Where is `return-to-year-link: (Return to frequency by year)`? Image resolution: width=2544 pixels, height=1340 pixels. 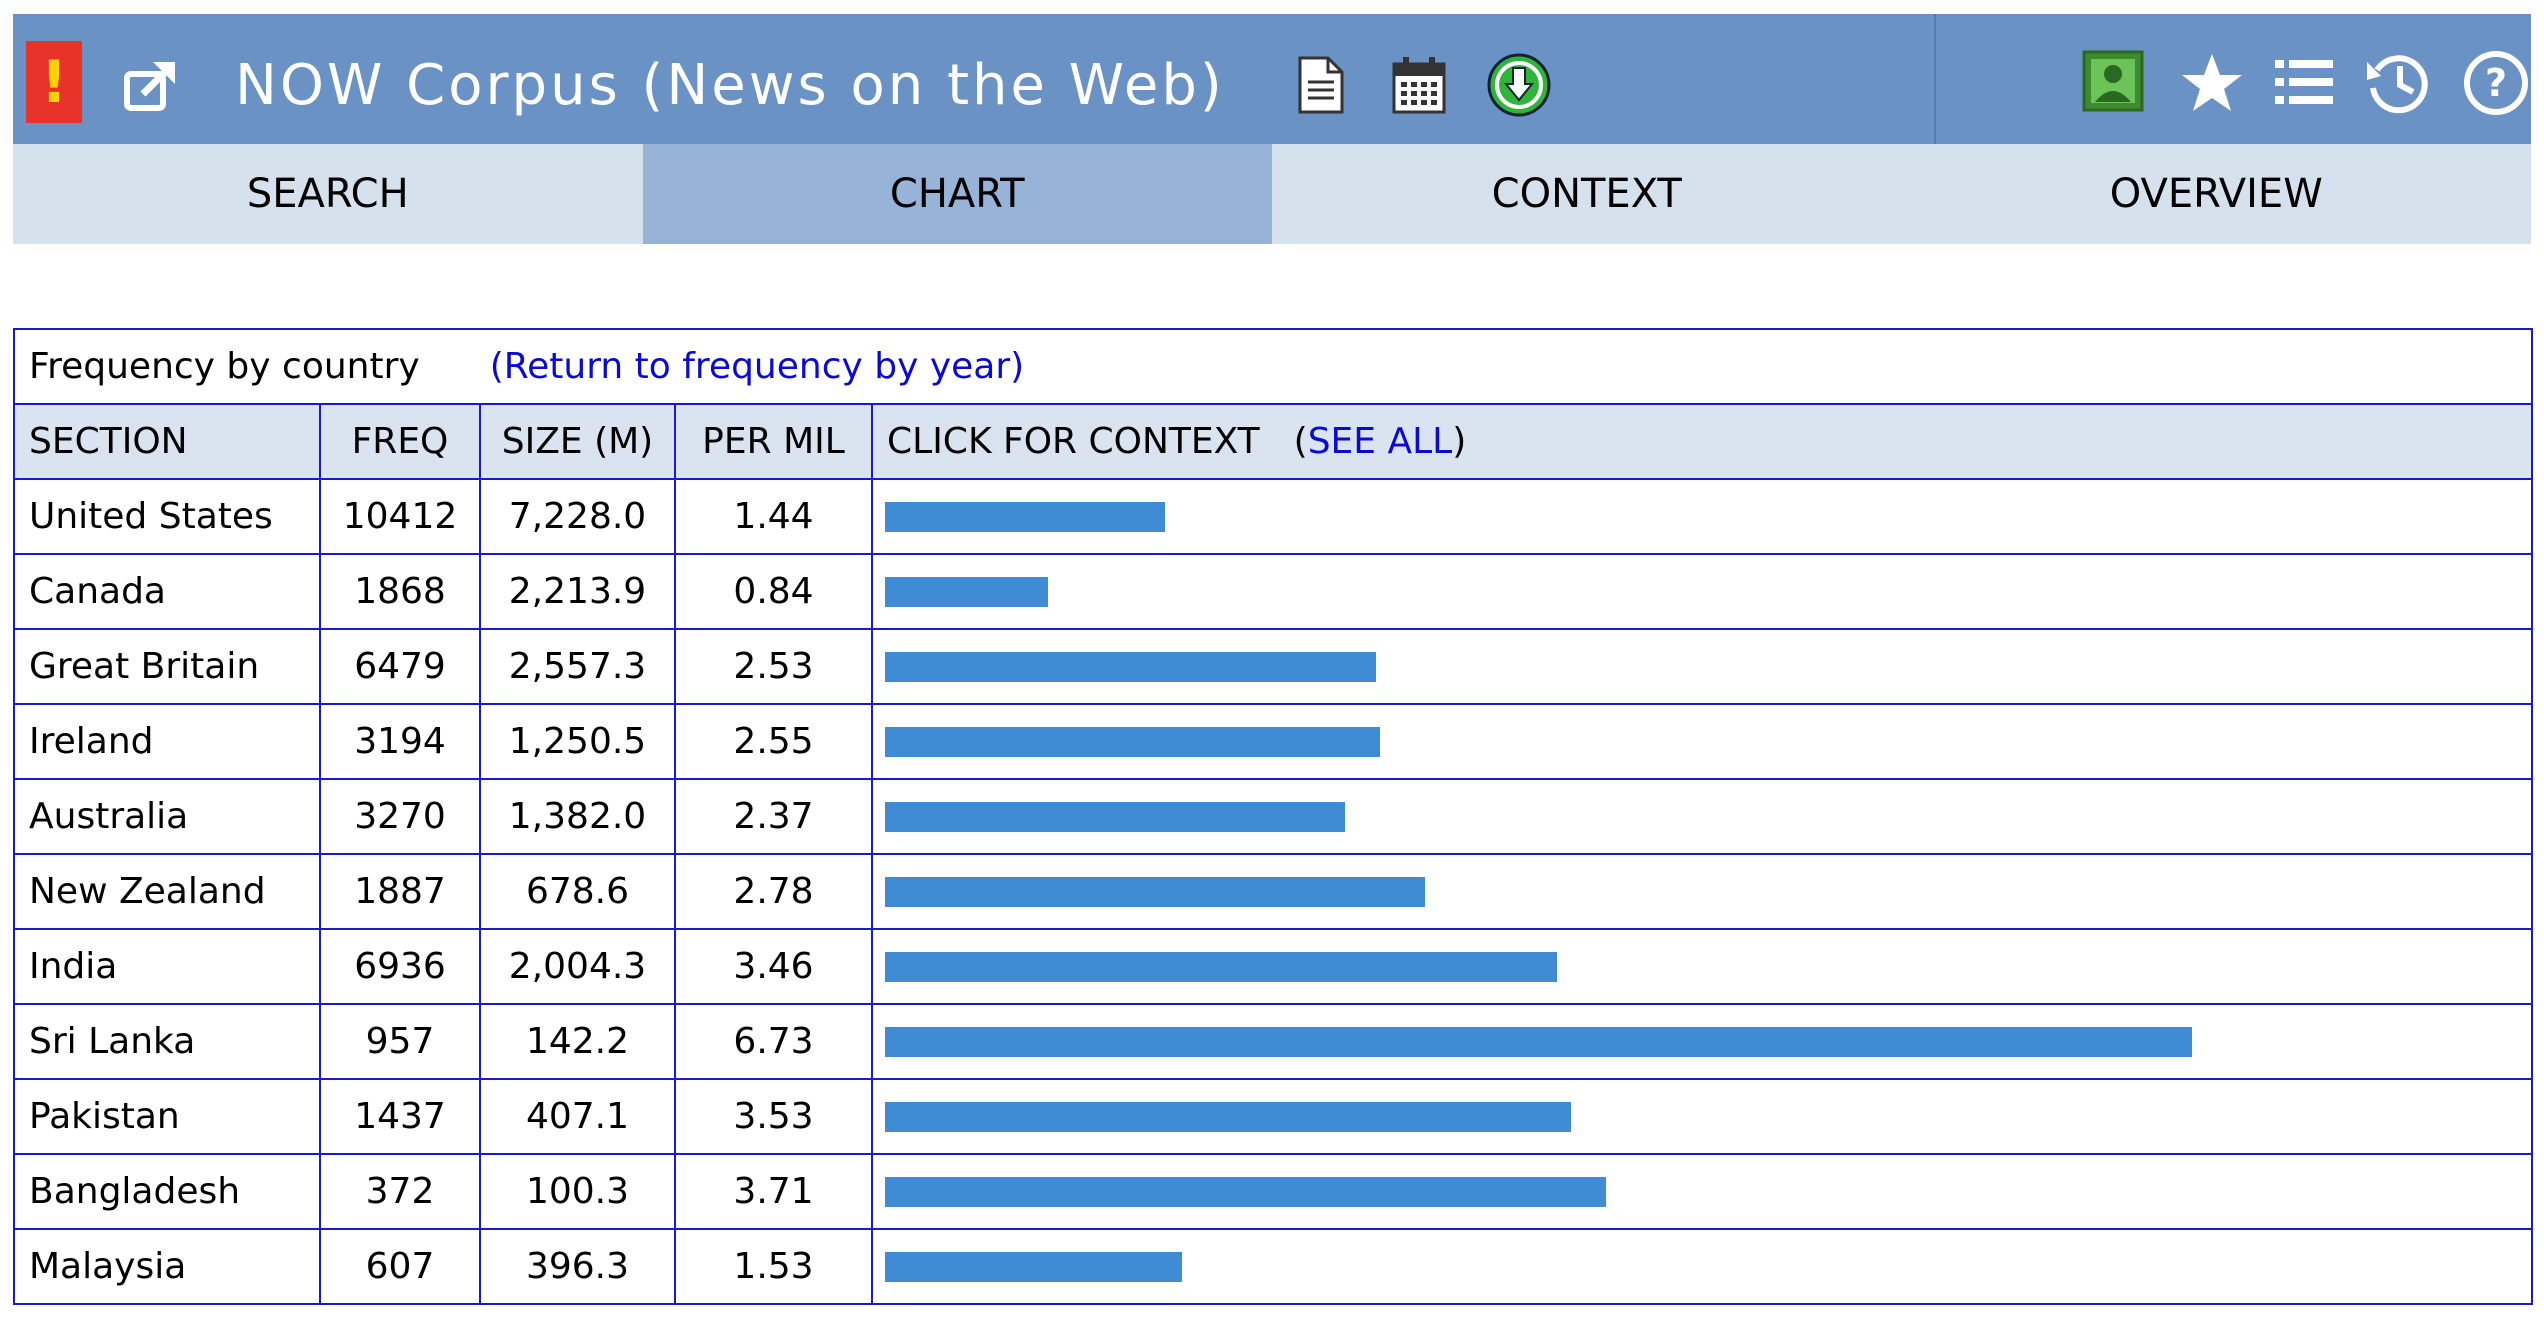
return-to-year-link: (Return to frequency by year) is located at coordinates (757, 366).